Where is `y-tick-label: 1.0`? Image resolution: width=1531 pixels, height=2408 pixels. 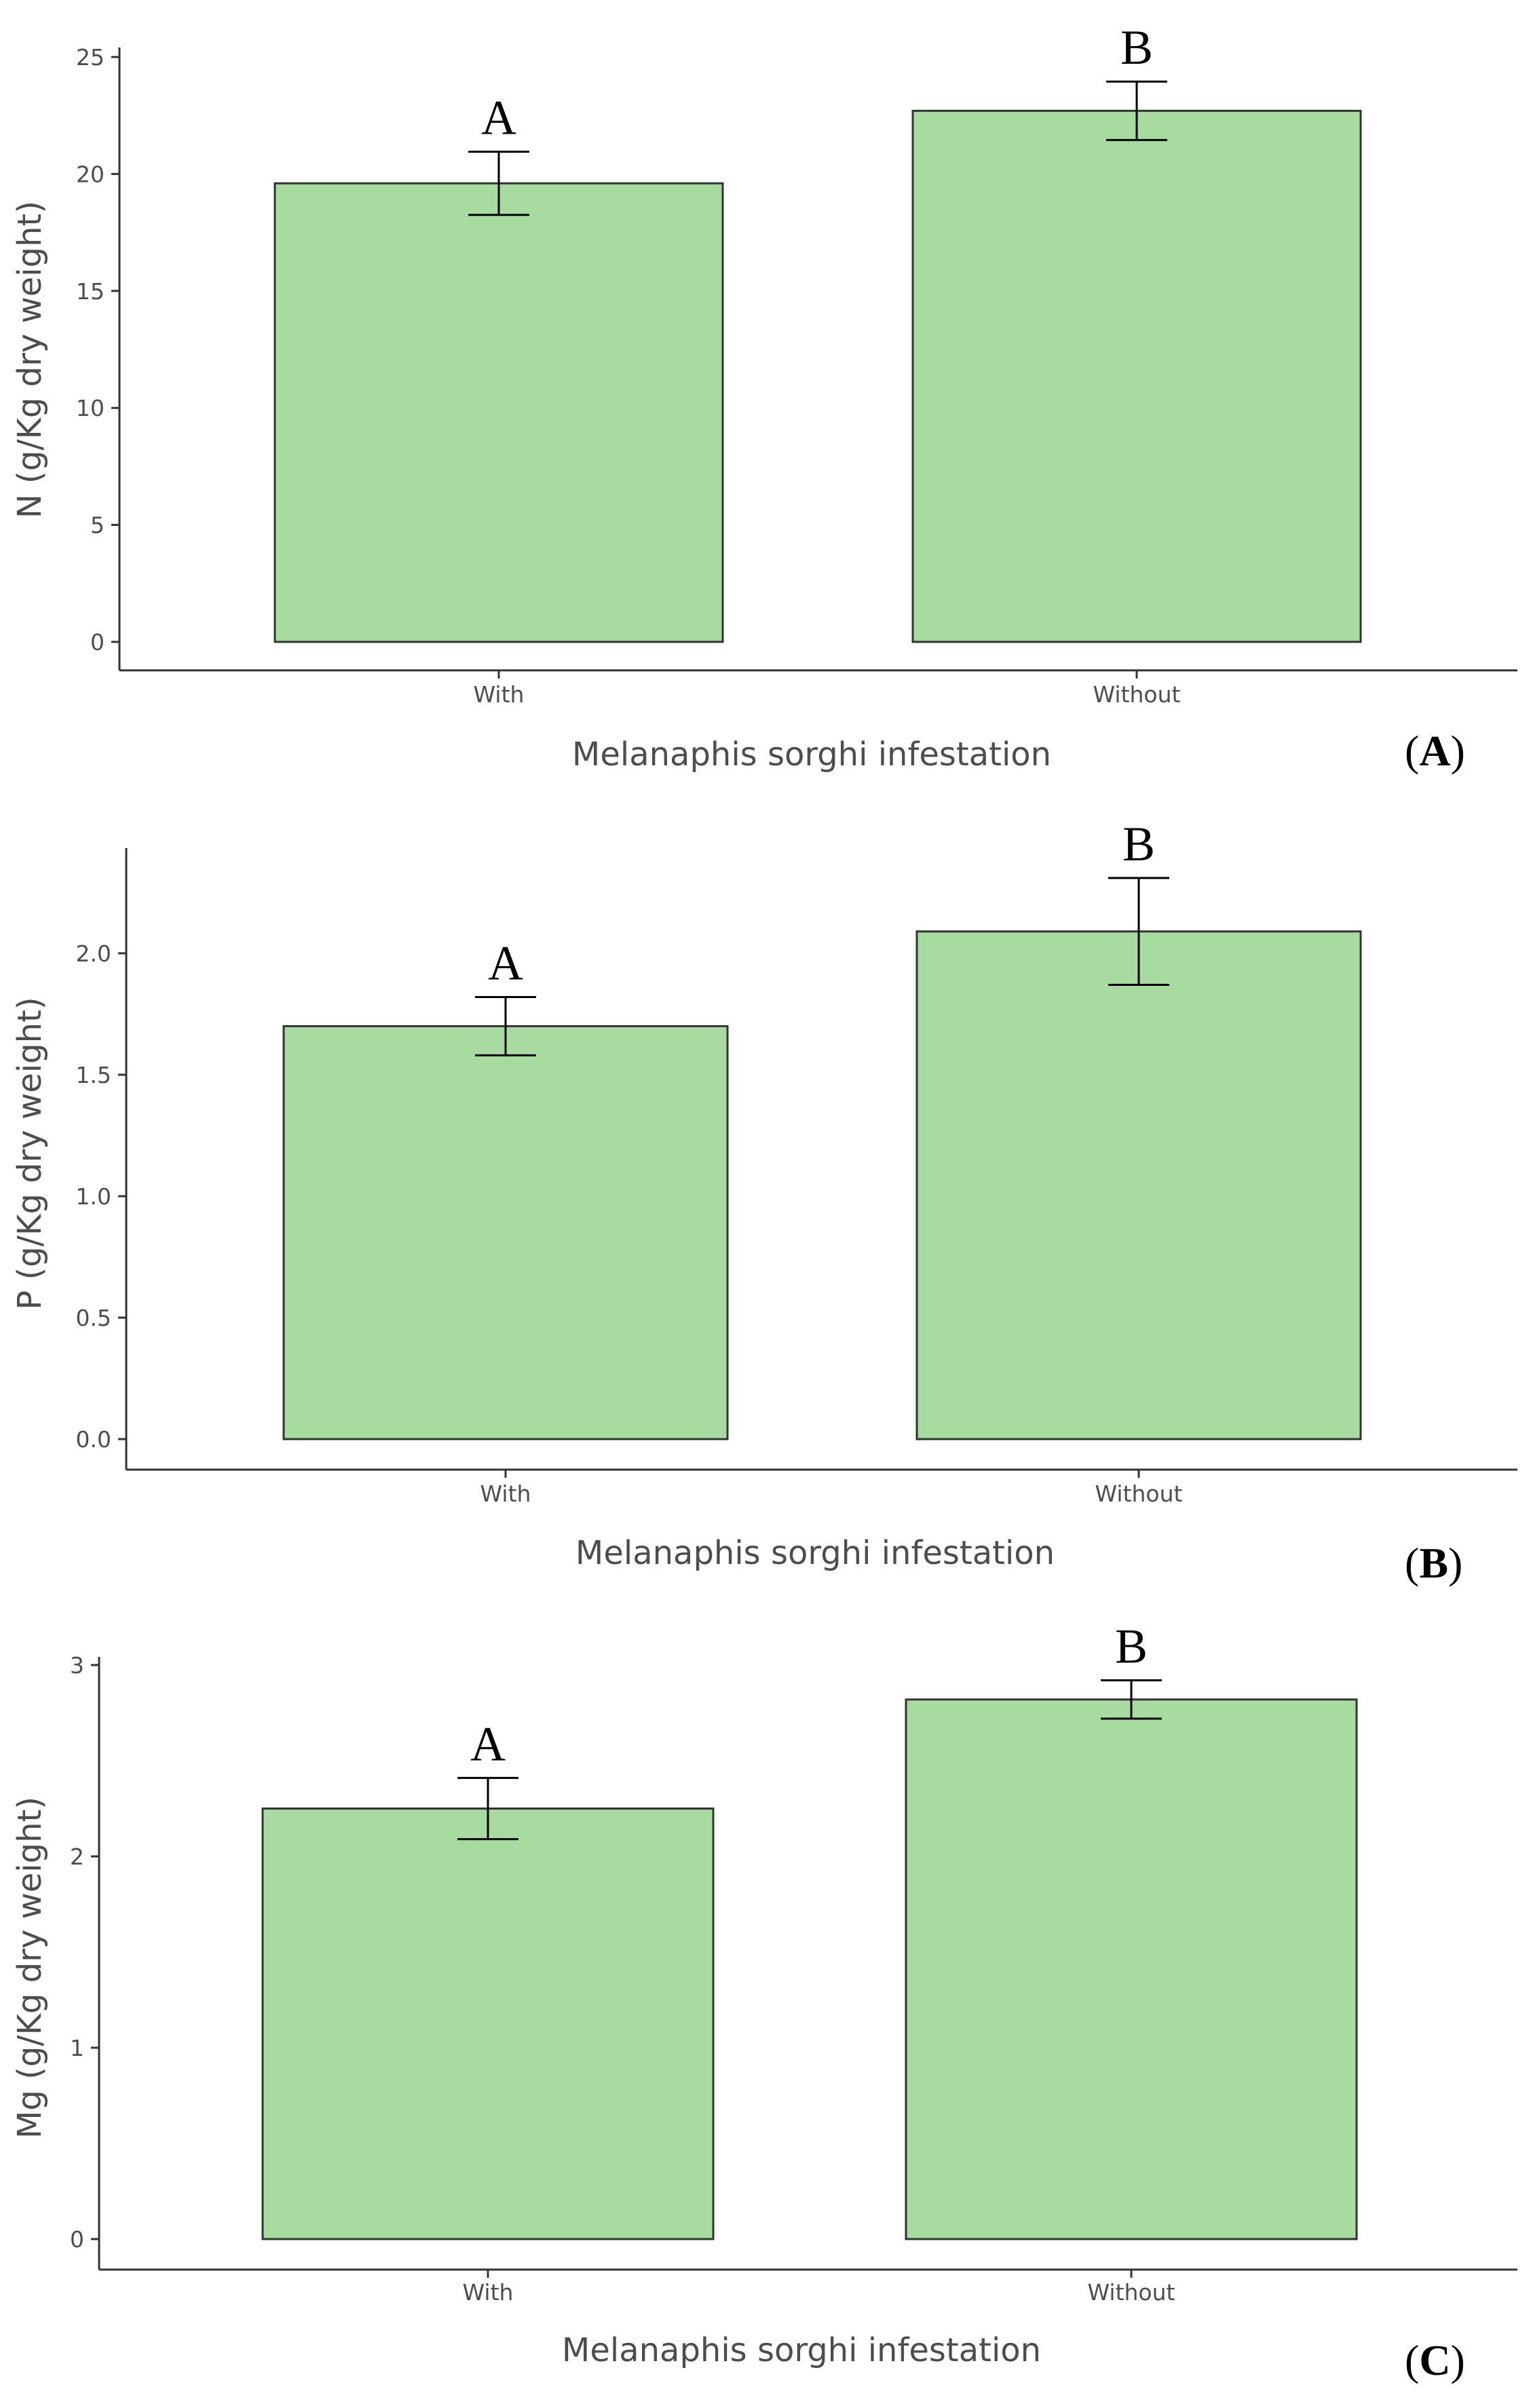 y-tick-label: 1.0 is located at coordinates (94, 1196).